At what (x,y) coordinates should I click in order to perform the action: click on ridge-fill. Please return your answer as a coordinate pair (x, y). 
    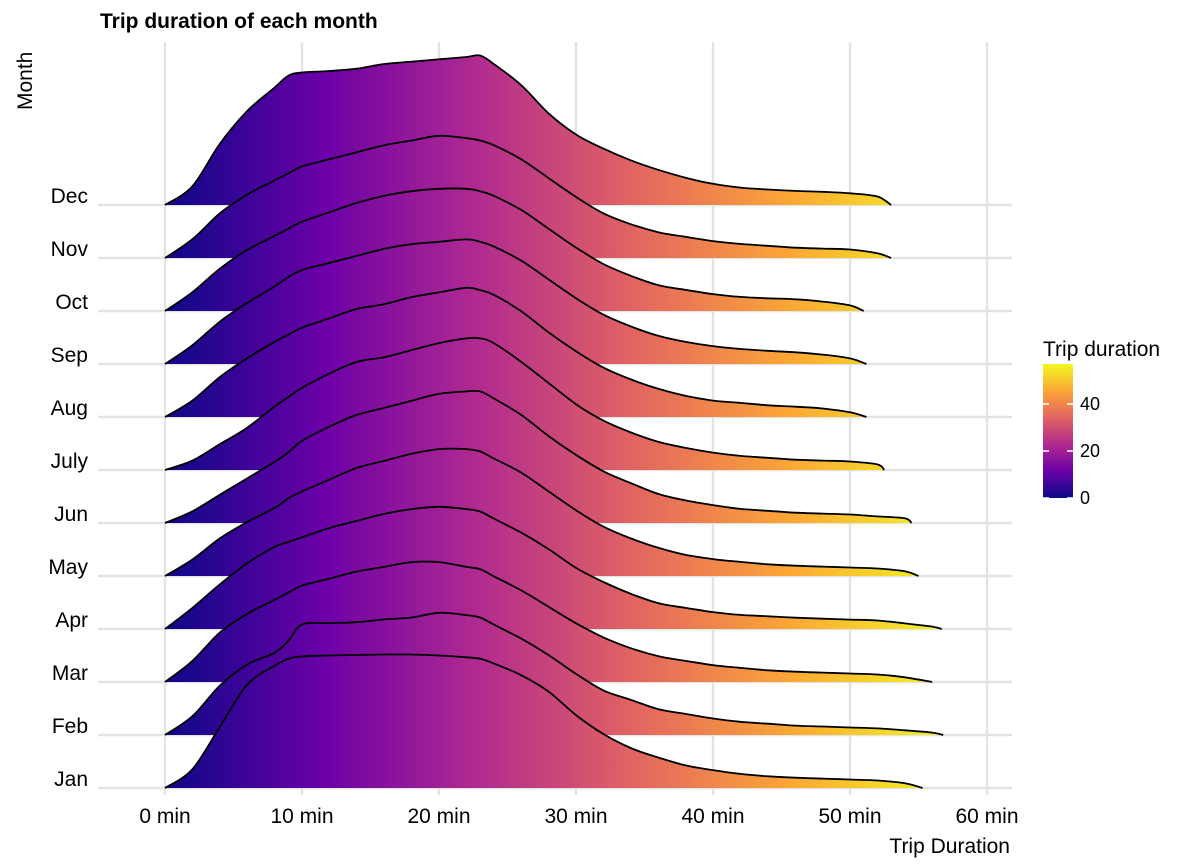
    Looking at the image, I should click on (544, 721).